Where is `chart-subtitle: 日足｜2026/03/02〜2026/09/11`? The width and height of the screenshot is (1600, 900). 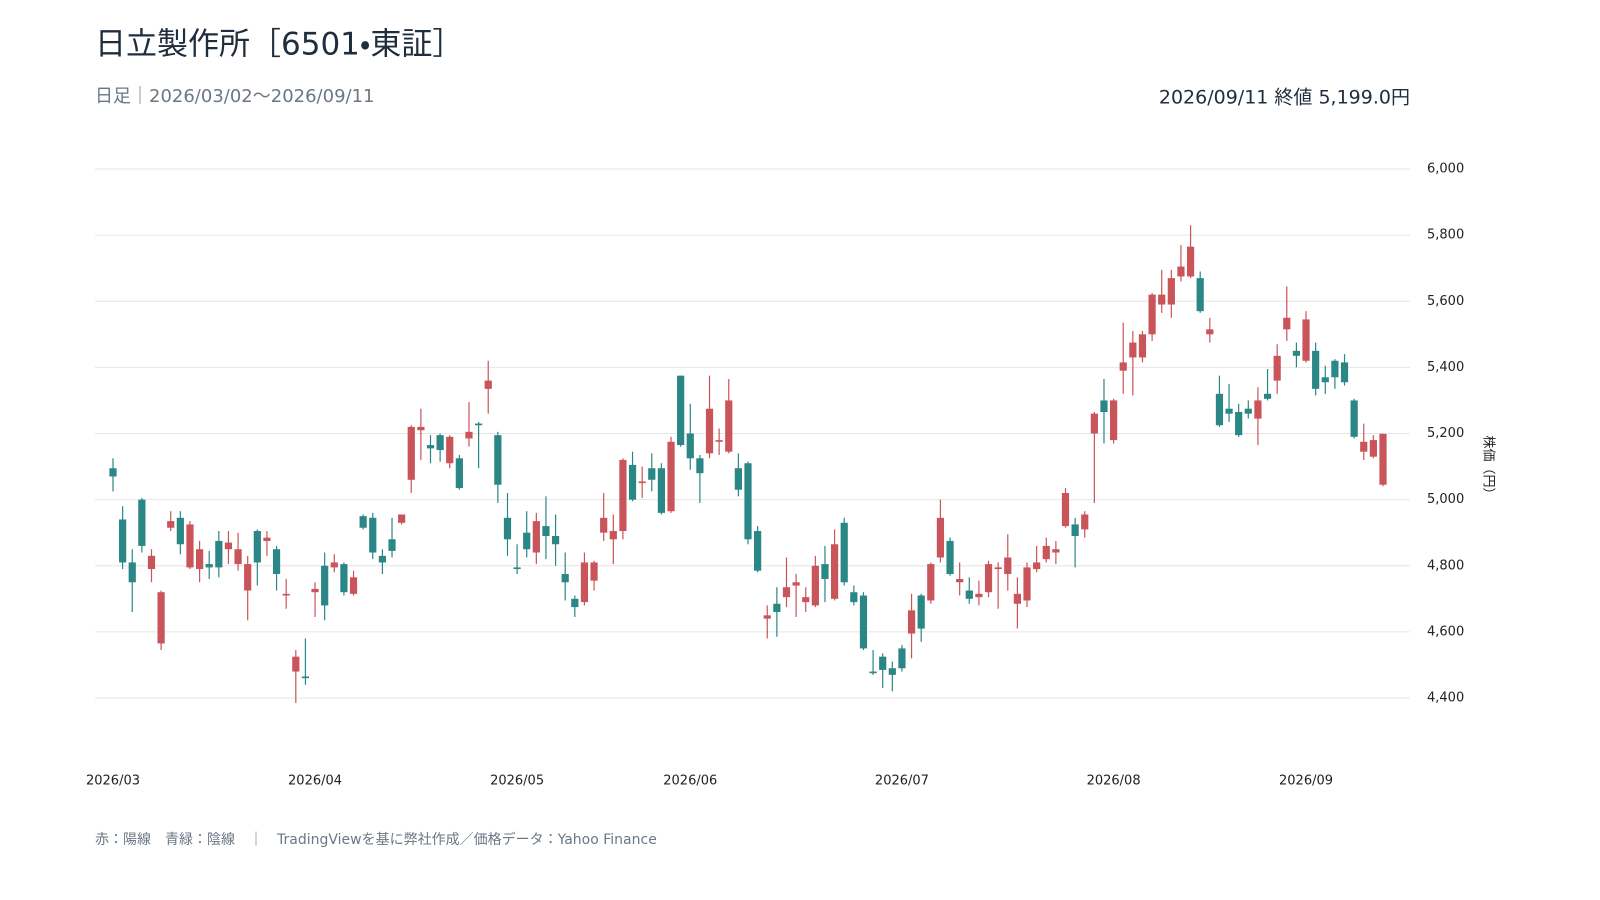
chart-subtitle: 日足｜2026/03/02〜2026/09/11 is located at coordinates (235, 96).